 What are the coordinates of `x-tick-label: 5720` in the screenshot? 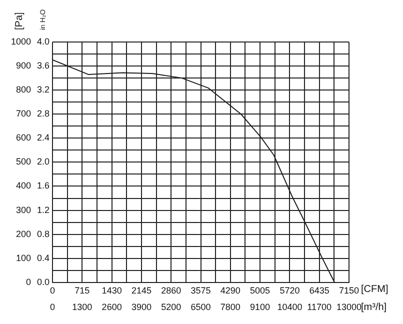 It's located at (290, 290).